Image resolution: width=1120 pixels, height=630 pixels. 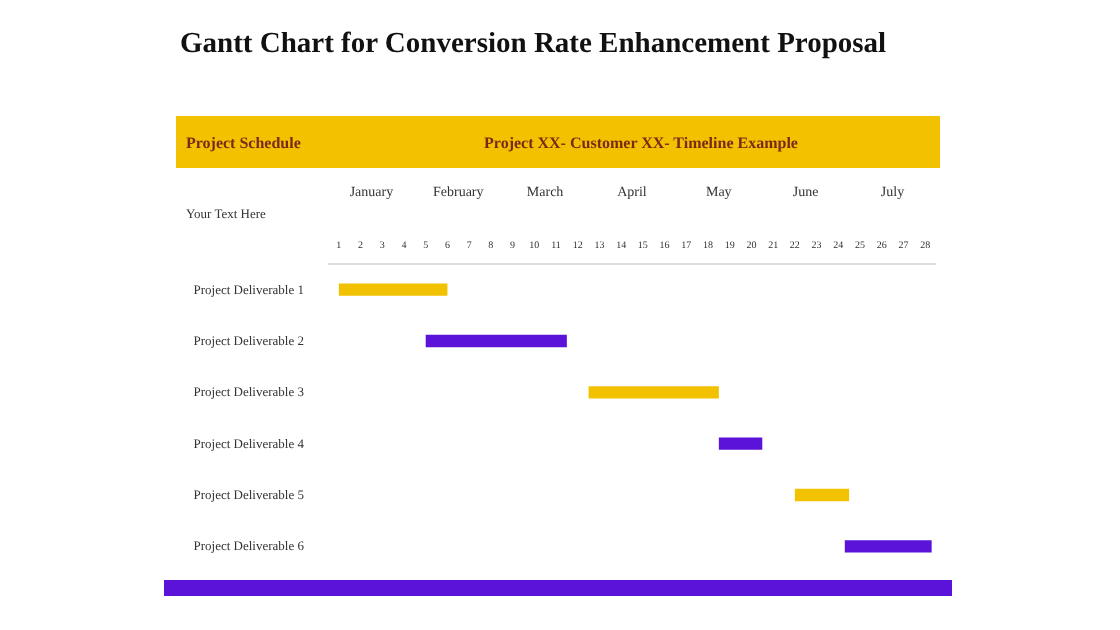 I want to click on chart-subtitle: Project XX- Customer XX- Timeline Example, so click(x=641, y=142).